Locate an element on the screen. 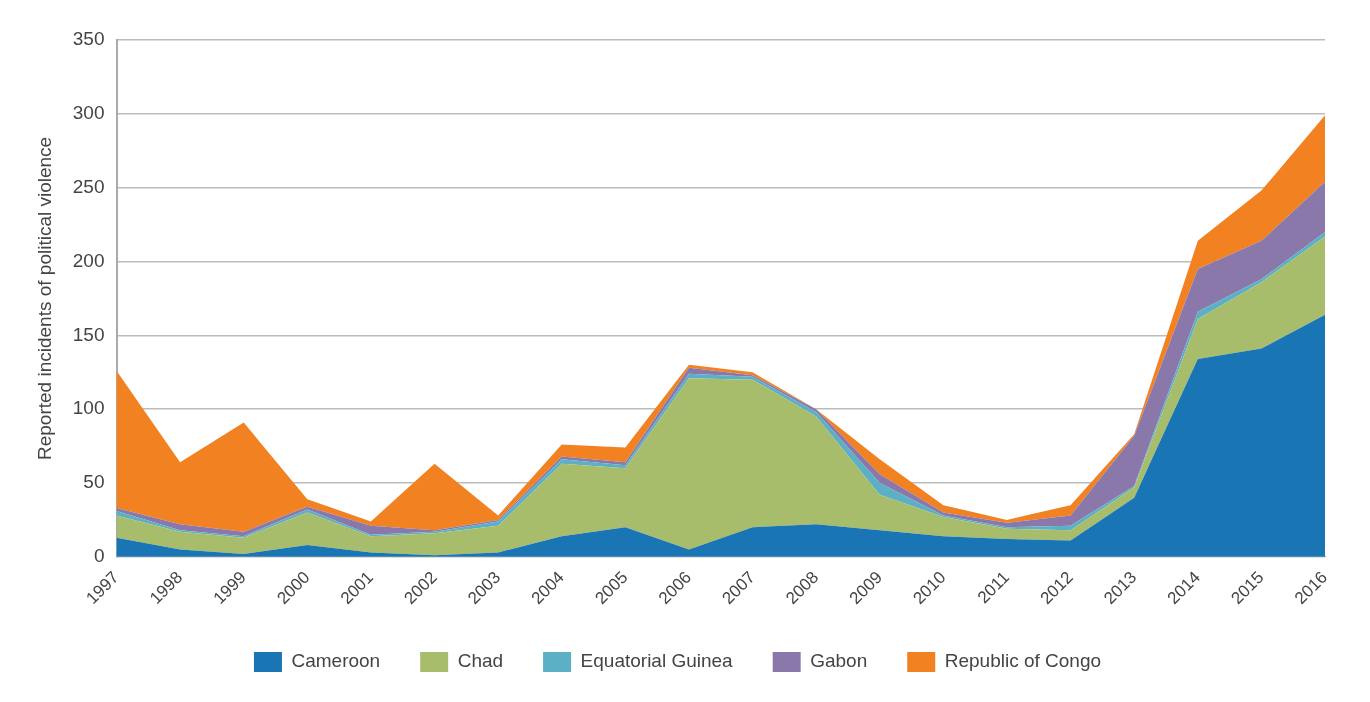 This screenshot has height=702, width=1370. legend-label: Cameroon is located at coordinates (336, 661).